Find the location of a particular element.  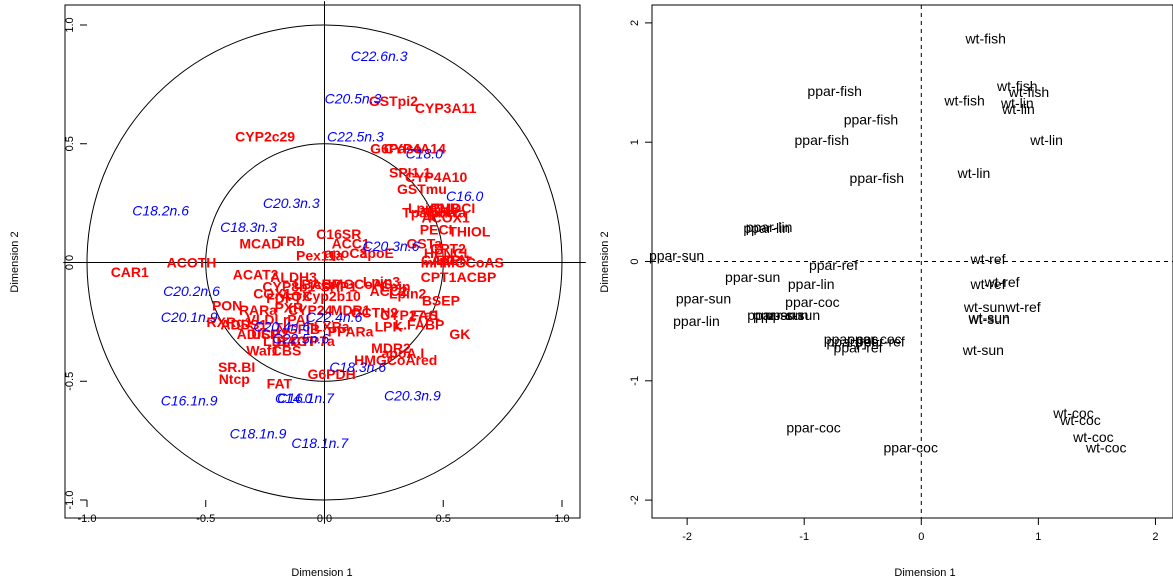

right-y-ticks: -2 -1 0 1 2 is located at coordinates (640, 262).